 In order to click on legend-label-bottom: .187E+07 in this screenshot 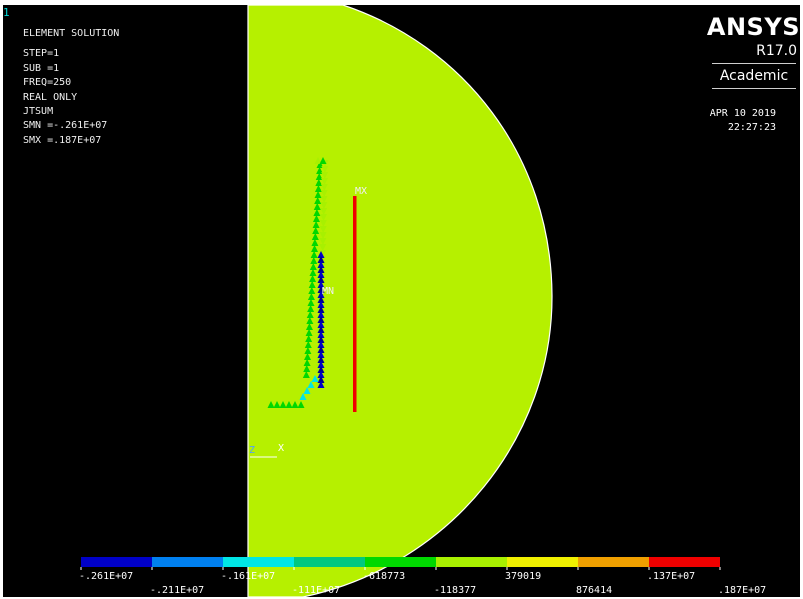, I will do `click(742, 590)`.